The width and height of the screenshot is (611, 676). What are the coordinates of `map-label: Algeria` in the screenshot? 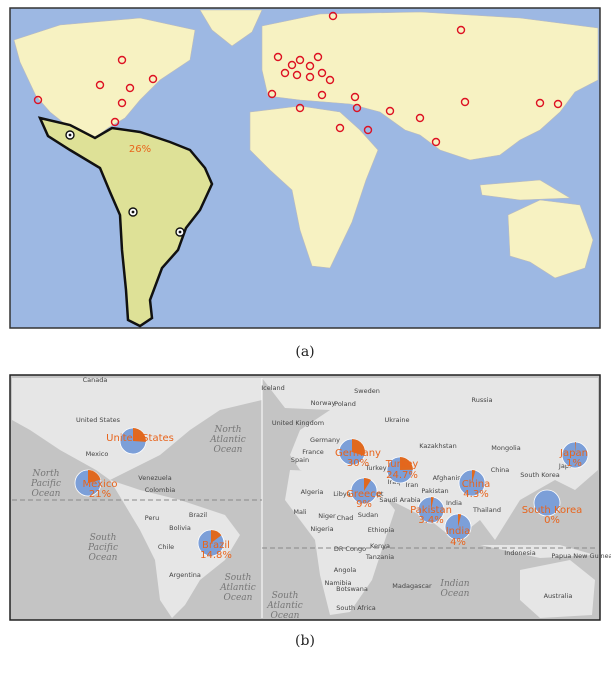 It's located at (312, 492).